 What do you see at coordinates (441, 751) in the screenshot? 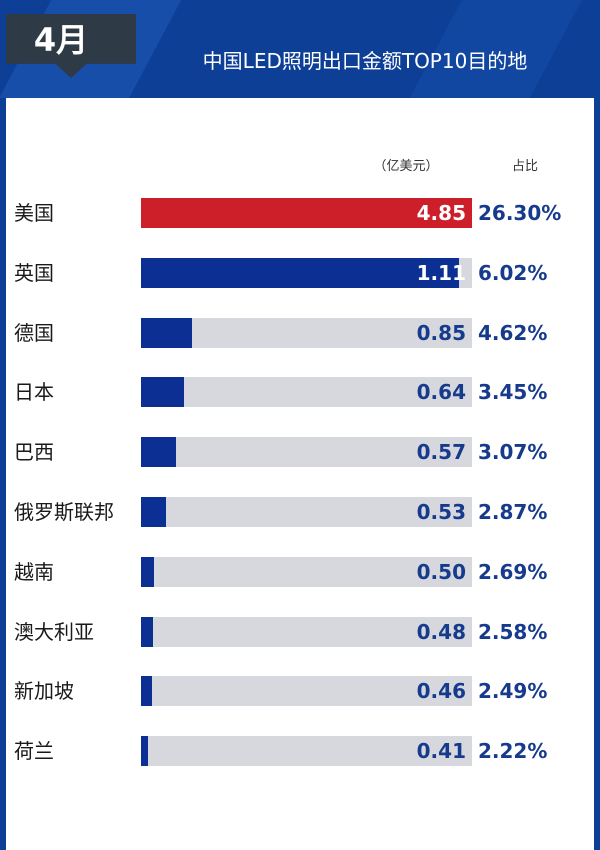
I see `value-label: 0.41` at bounding box center [441, 751].